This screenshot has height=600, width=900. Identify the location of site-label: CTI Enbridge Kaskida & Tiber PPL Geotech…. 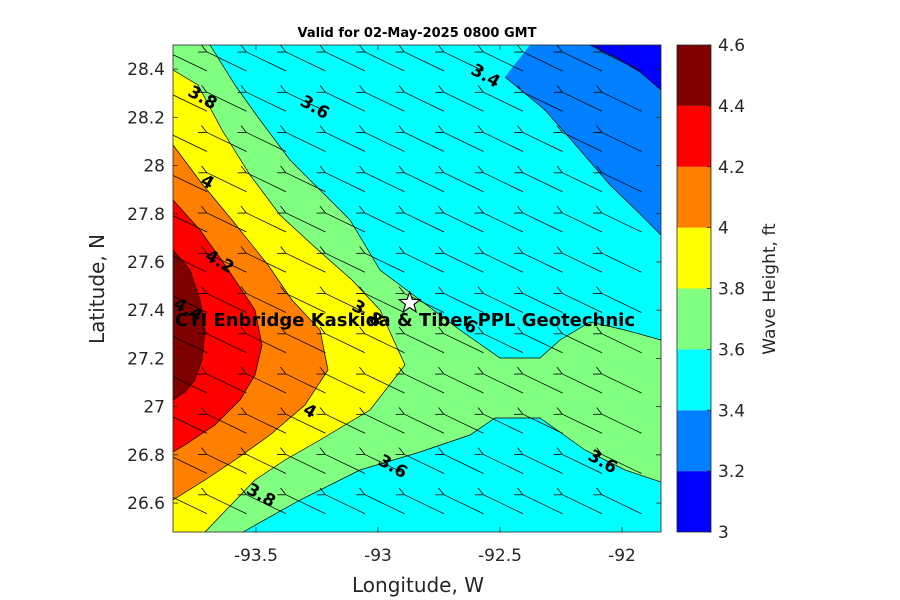
(405, 320).